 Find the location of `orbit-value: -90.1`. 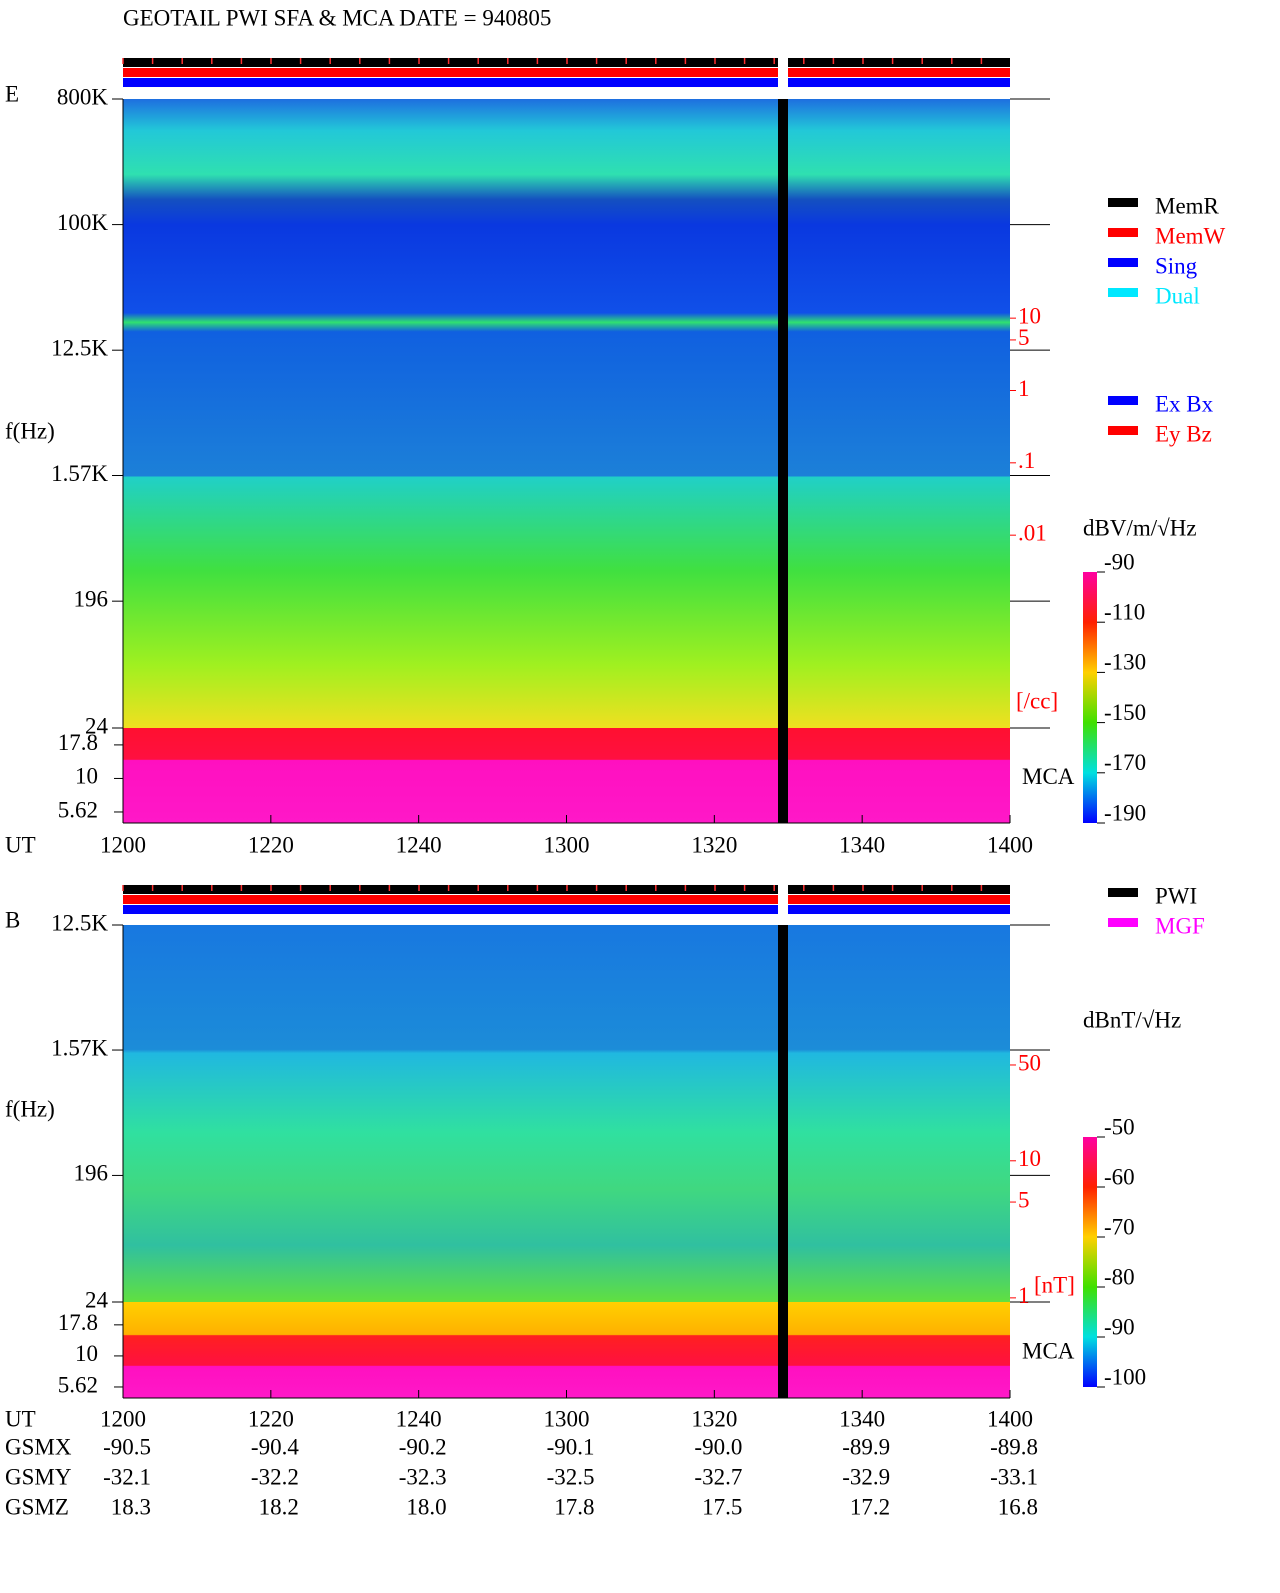

orbit-value: -90.1 is located at coordinates (571, 1446).